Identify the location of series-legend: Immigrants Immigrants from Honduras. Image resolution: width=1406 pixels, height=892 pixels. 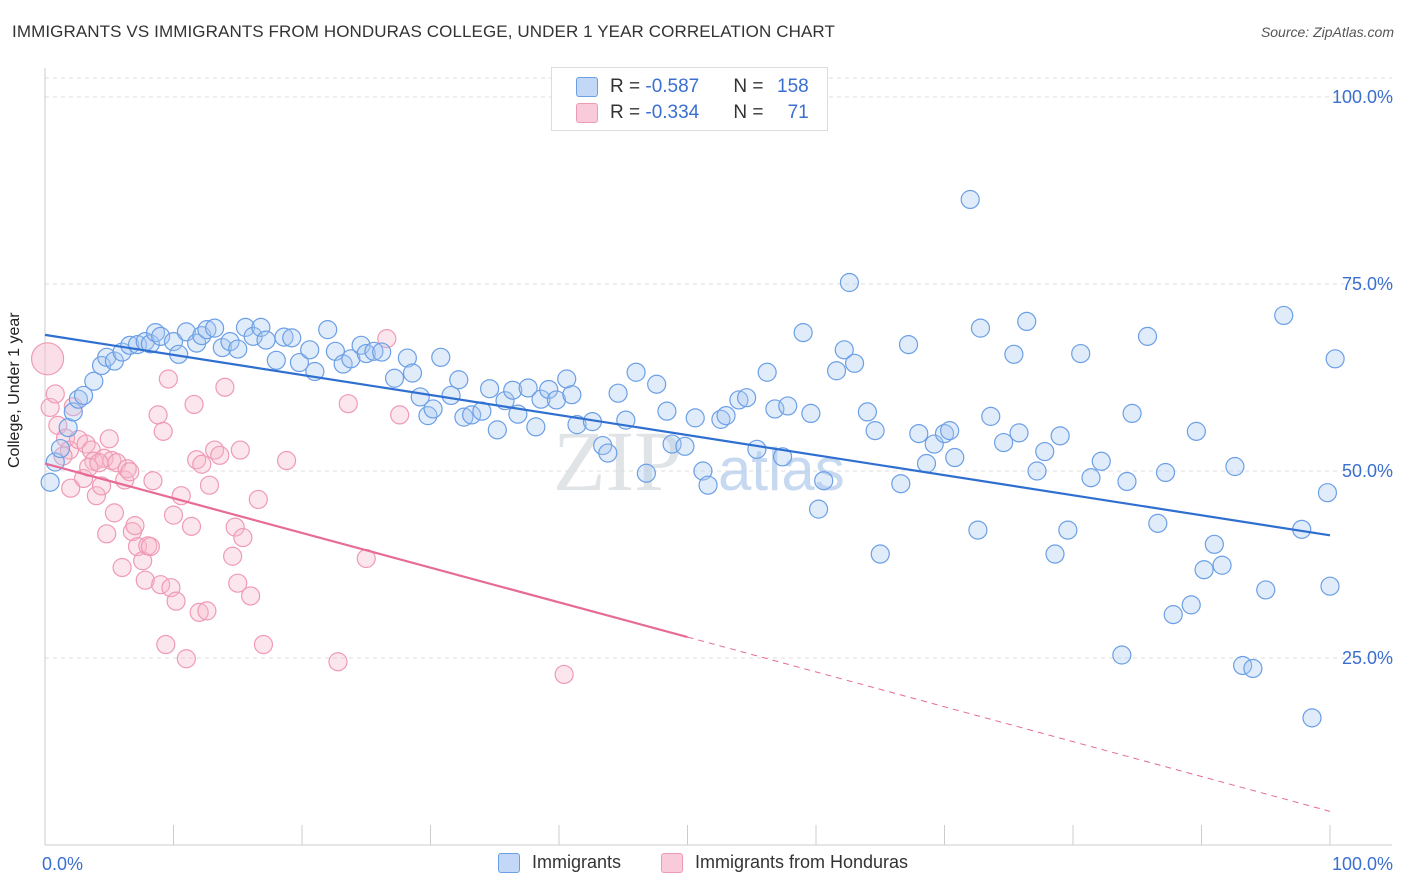
(703, 862).